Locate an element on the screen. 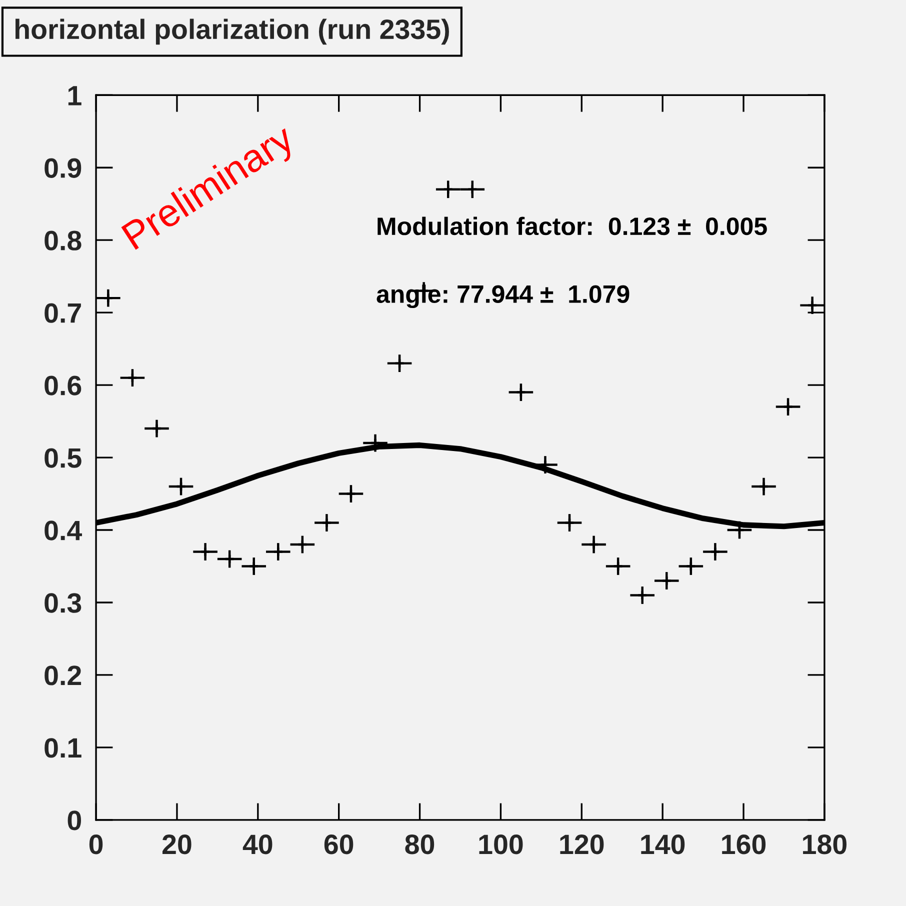 The image size is (906, 906). y-tick-label: 0 is located at coordinates (75, 820).